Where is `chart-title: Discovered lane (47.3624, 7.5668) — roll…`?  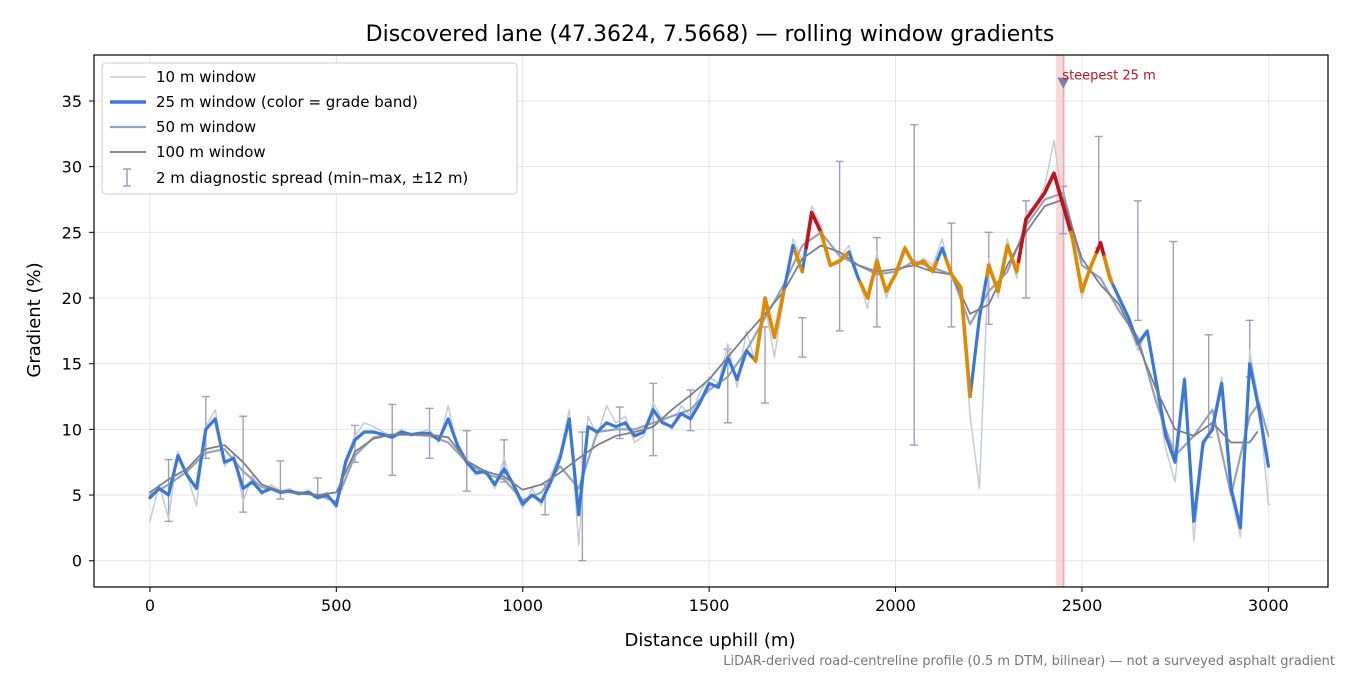
chart-title: Discovered lane (47.3624, 7.5668) — roll… is located at coordinates (710, 34).